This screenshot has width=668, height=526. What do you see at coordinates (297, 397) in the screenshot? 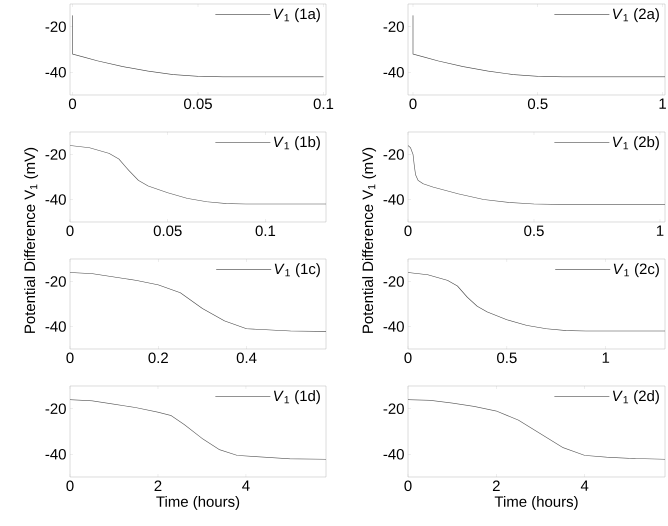
I see `legend-label: V$_{1}$ (1d)` at bounding box center [297, 397].